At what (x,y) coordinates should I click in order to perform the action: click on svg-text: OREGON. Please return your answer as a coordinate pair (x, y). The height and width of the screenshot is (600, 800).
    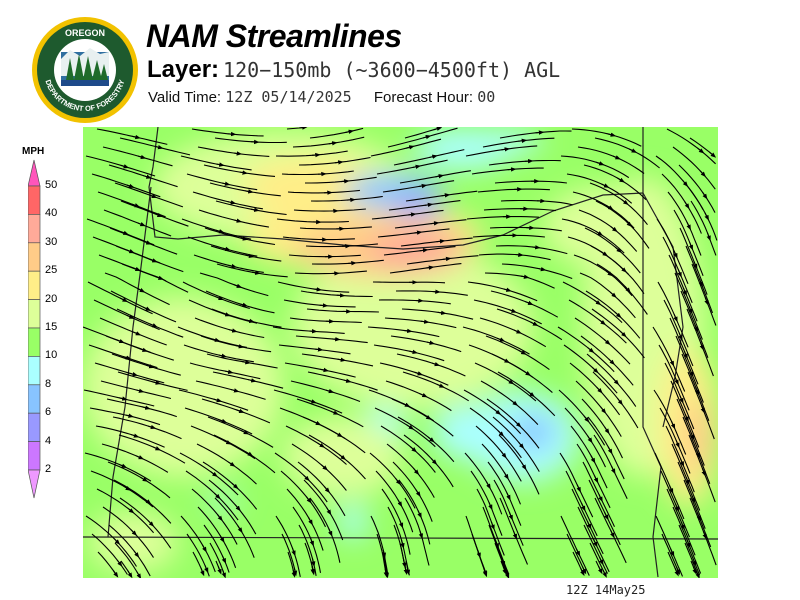
    Looking at the image, I should click on (85, 33).